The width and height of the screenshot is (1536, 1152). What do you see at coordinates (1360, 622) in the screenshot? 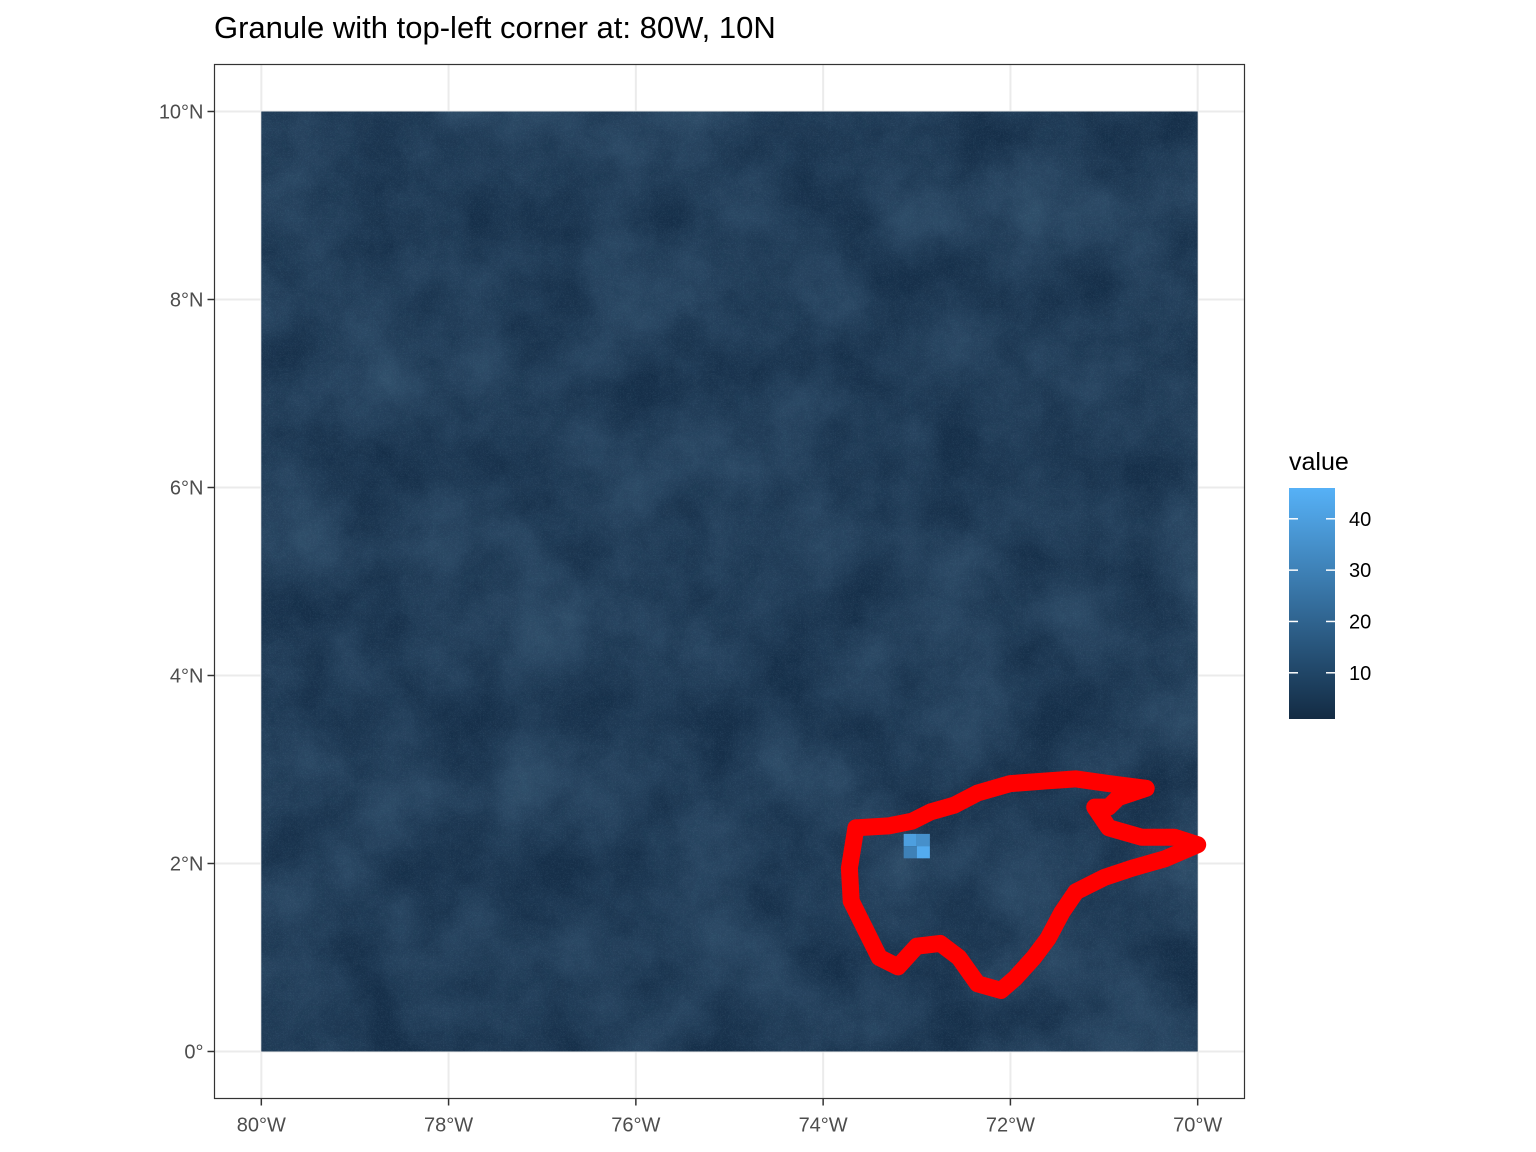
I see `colorbar-tick-label: 20` at bounding box center [1360, 622].